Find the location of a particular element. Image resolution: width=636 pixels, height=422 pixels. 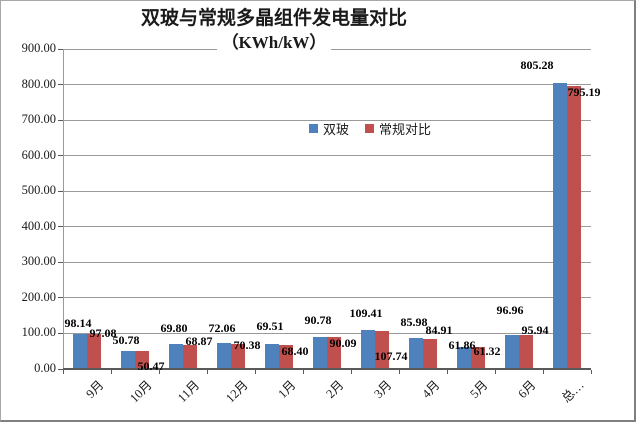

data-label: 97.08 is located at coordinates (103, 333).